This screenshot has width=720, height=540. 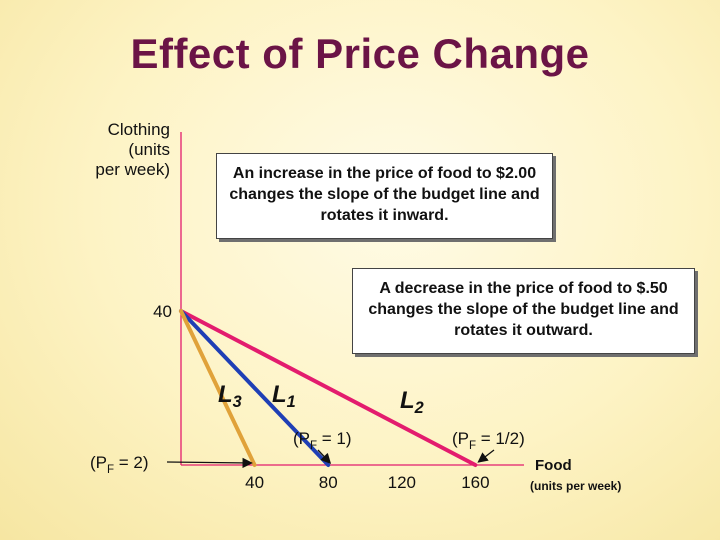 I want to click on arrow-l2-intercept, so click(x=486, y=456).